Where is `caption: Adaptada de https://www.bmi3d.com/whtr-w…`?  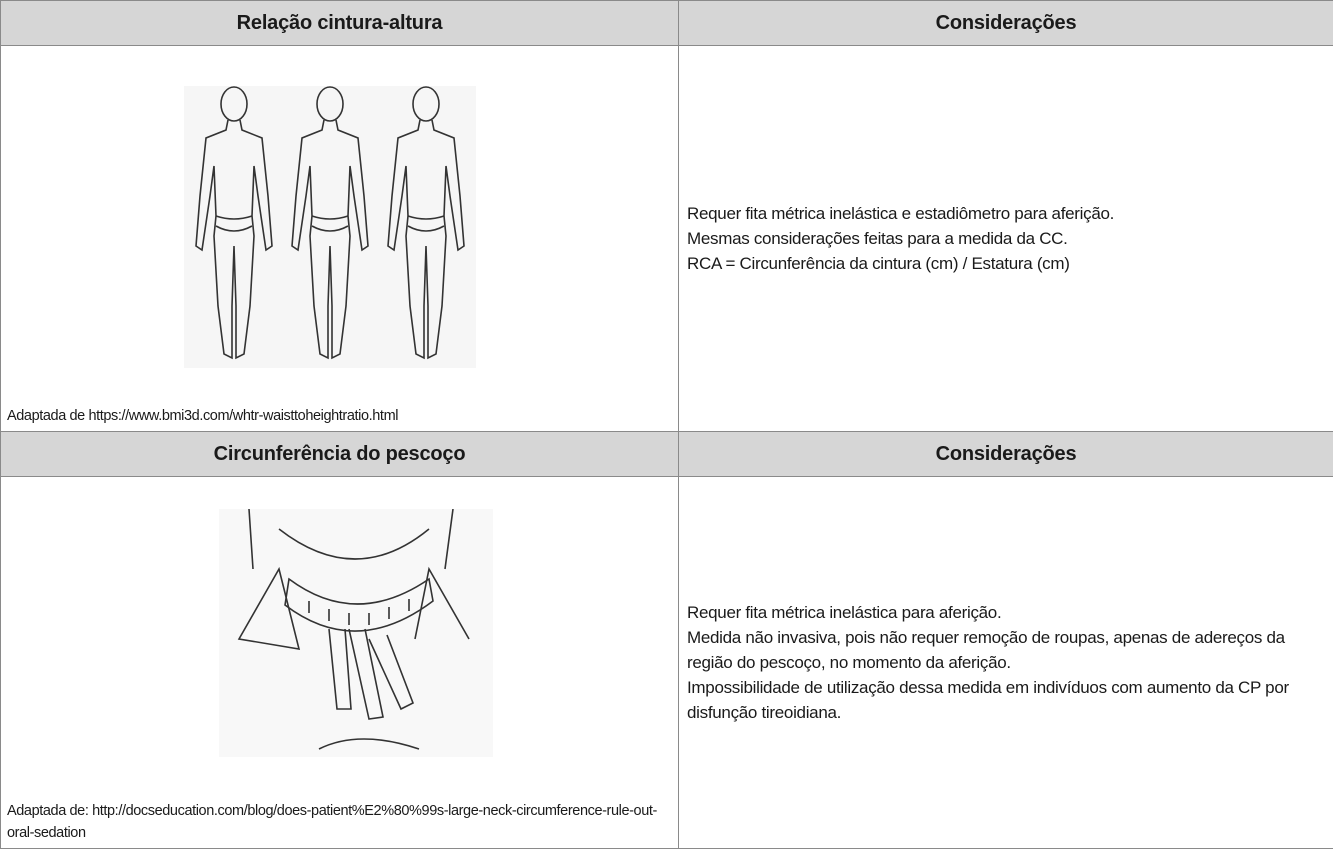
caption: Adaptada de https://www.bmi3d.com/whtr-w… is located at coordinates (203, 416).